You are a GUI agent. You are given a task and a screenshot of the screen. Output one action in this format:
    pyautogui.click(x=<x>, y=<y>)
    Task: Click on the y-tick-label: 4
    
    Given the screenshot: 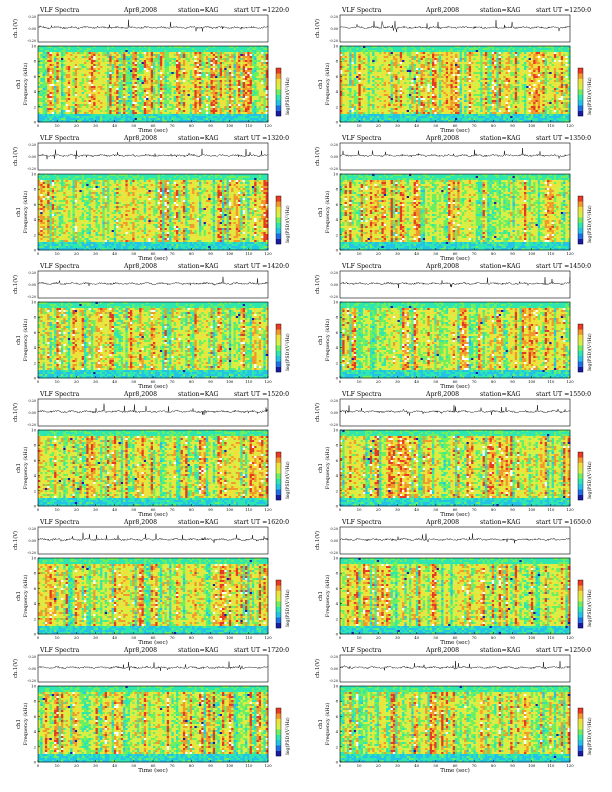 What is the action you would take?
    pyautogui.click(x=337, y=219)
    